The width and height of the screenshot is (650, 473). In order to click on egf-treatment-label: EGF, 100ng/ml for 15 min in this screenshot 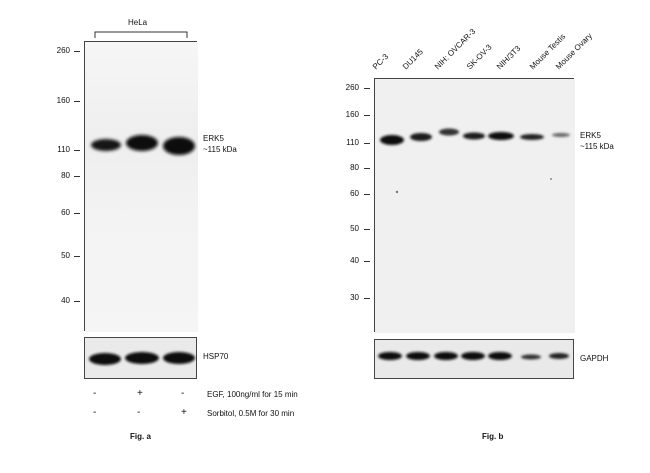, I will do `click(252, 394)`.